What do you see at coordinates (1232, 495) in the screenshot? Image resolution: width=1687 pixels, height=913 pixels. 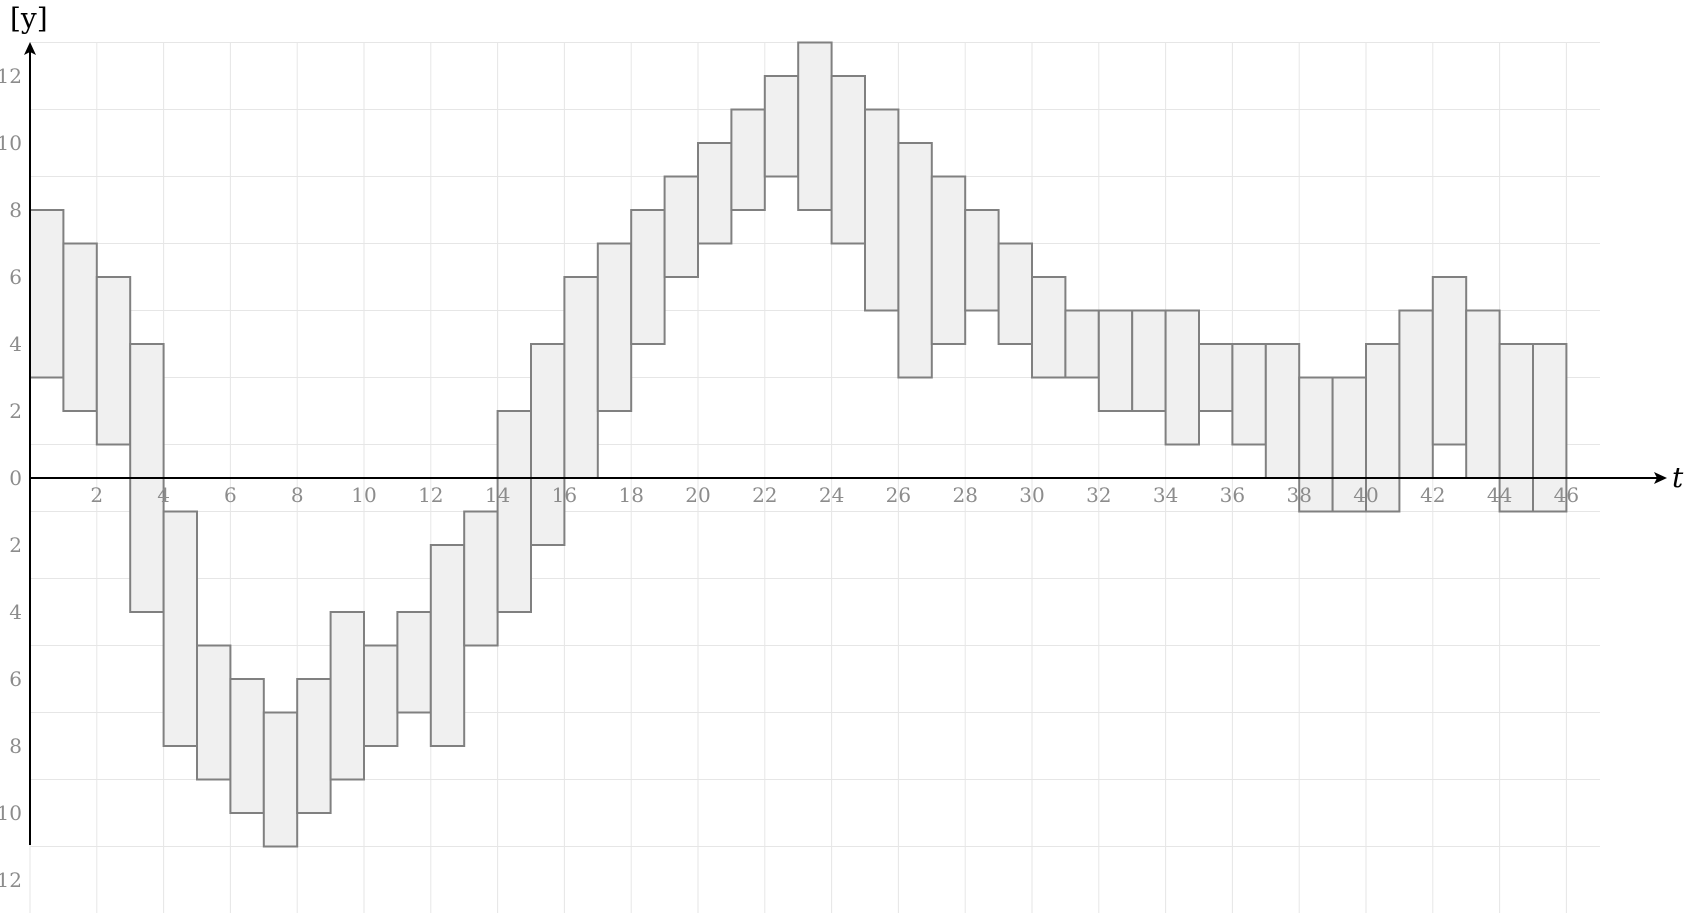 I see `x-tick-label: 36` at bounding box center [1232, 495].